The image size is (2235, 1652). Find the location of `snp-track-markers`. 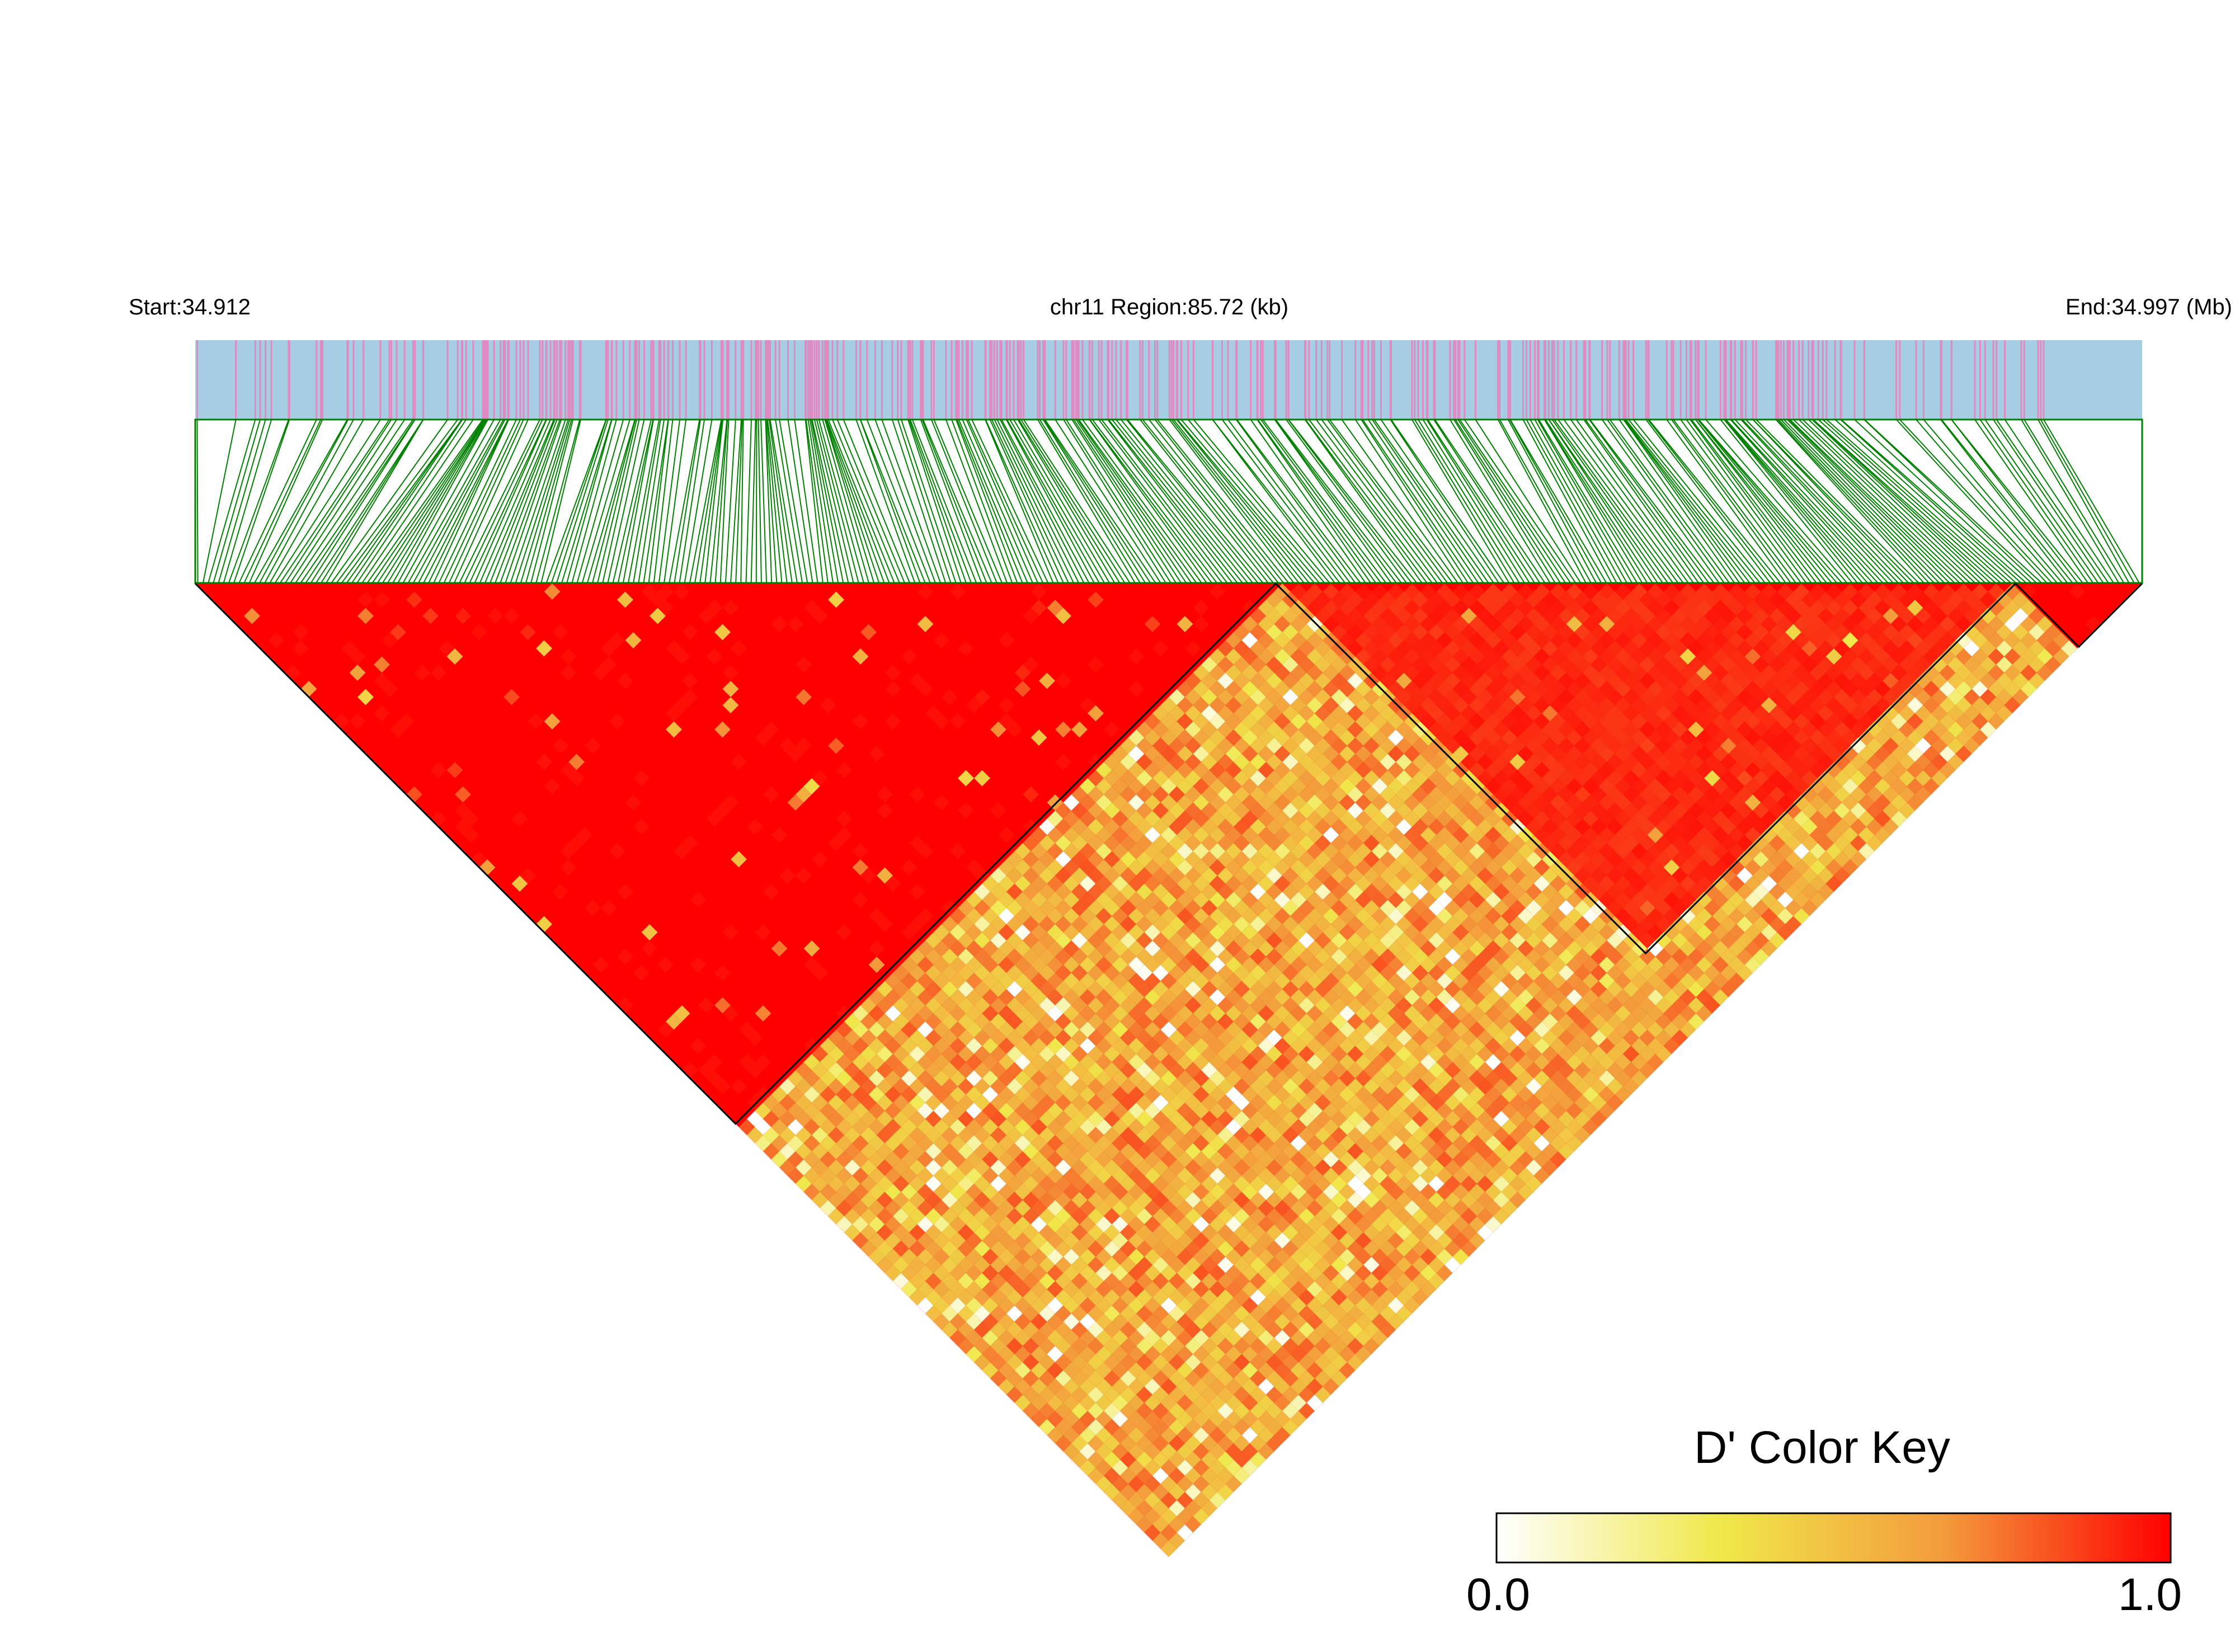

snp-track-markers is located at coordinates (1120, 380).